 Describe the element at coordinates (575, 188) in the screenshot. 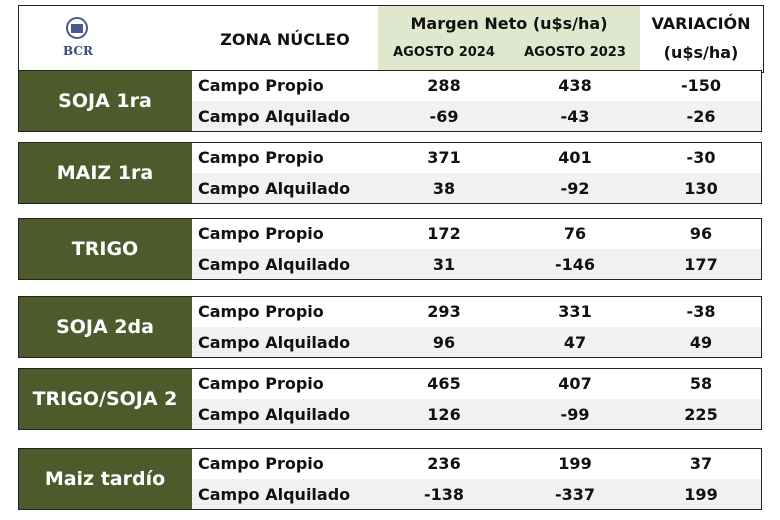

I see `value-cell: -92` at that location.